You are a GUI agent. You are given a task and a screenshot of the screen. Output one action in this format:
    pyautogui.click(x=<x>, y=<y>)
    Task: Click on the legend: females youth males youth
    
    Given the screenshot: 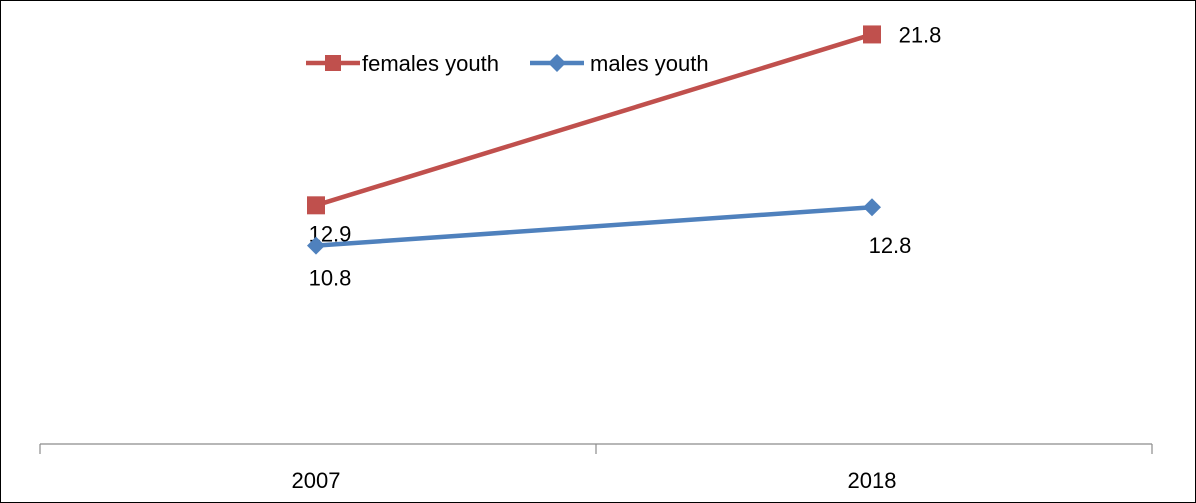 What is the action you would take?
    pyautogui.click(x=507, y=63)
    